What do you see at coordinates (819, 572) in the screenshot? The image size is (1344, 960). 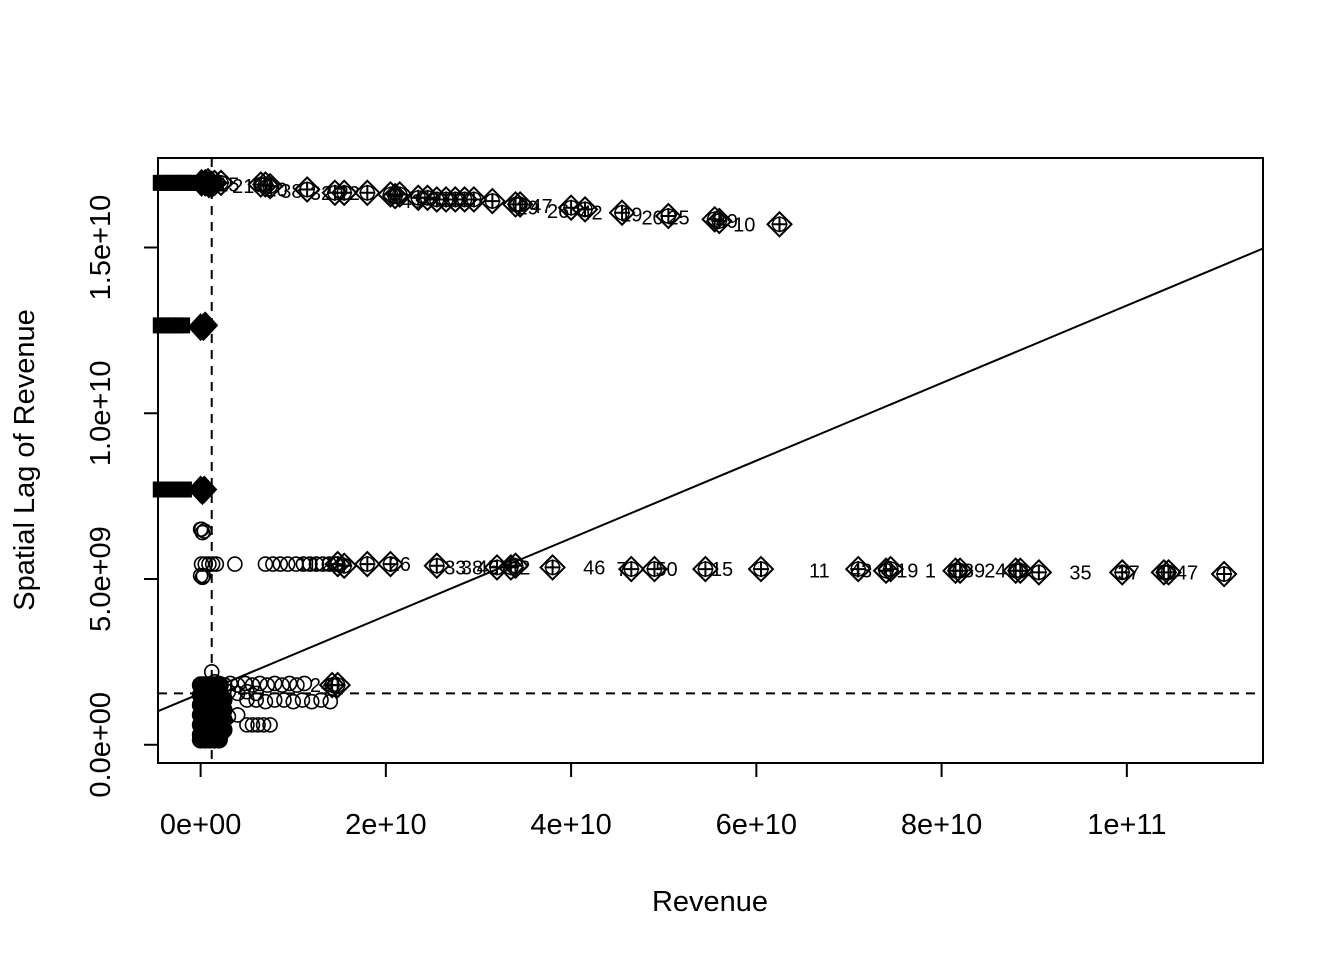 I see `point-label: 11` at bounding box center [819, 572].